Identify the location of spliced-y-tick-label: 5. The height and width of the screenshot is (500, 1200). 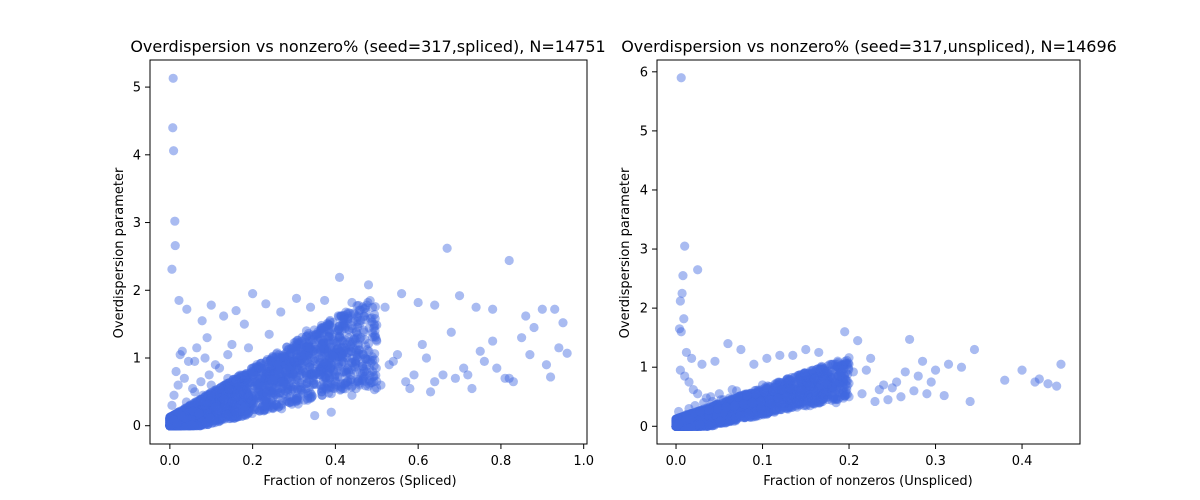
(137, 88).